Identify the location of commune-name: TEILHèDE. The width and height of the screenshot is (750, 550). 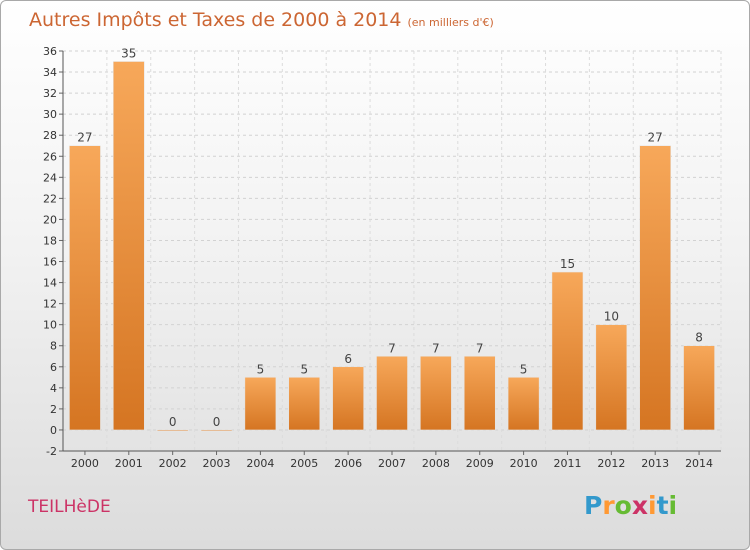
(69, 507).